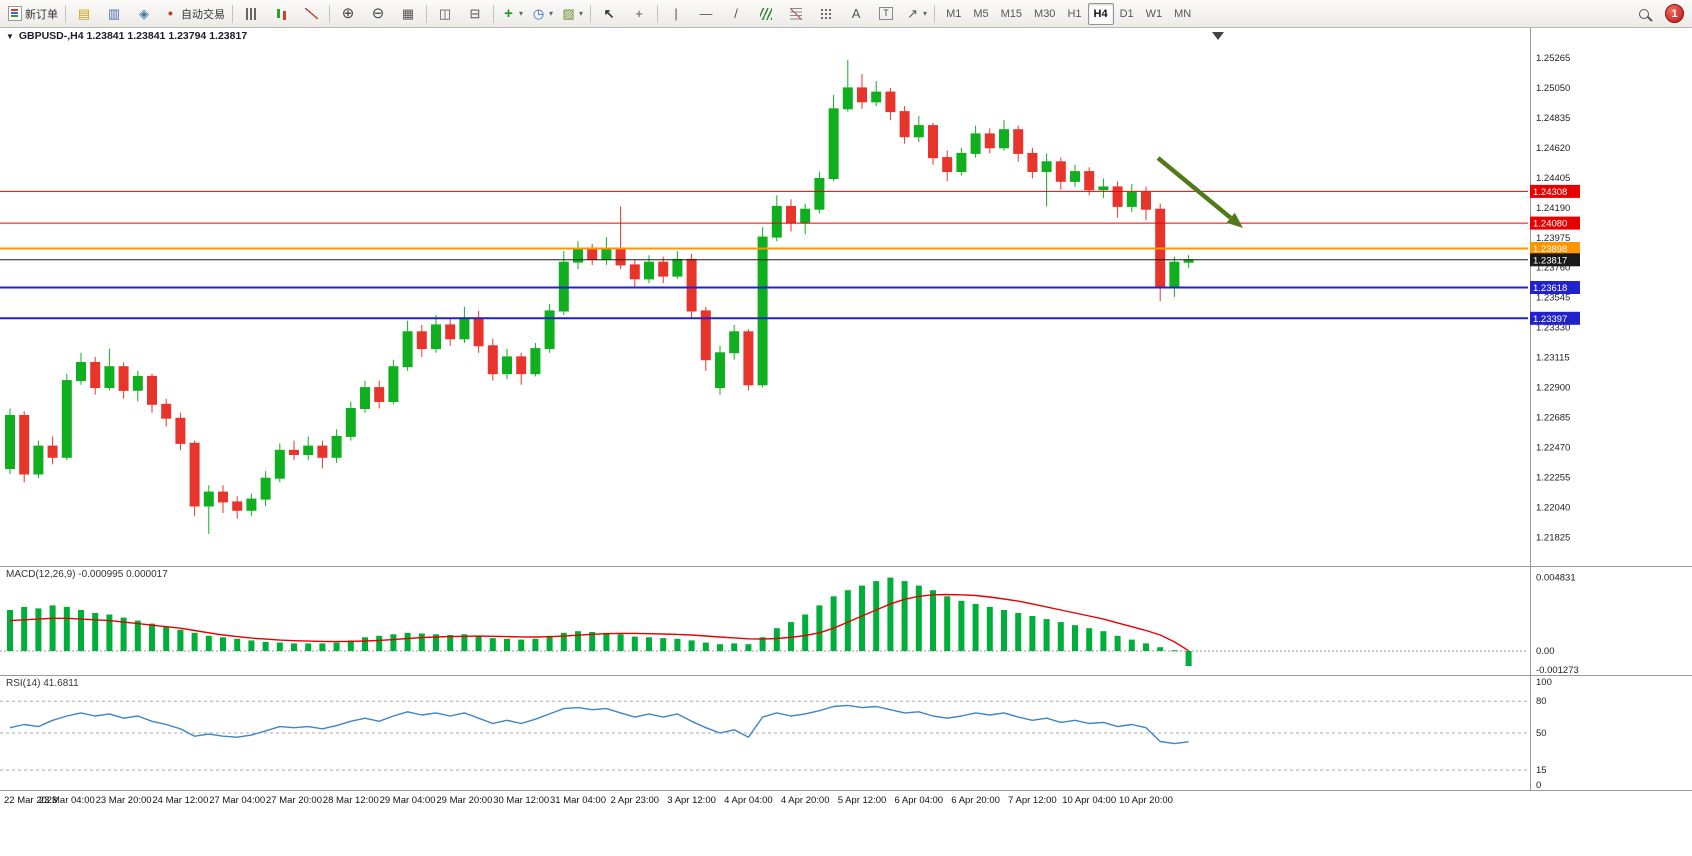 This screenshot has width=1692, height=856. What do you see at coordinates (512, 14) in the screenshot?
I see `indicators-button: + ▾` at bounding box center [512, 14].